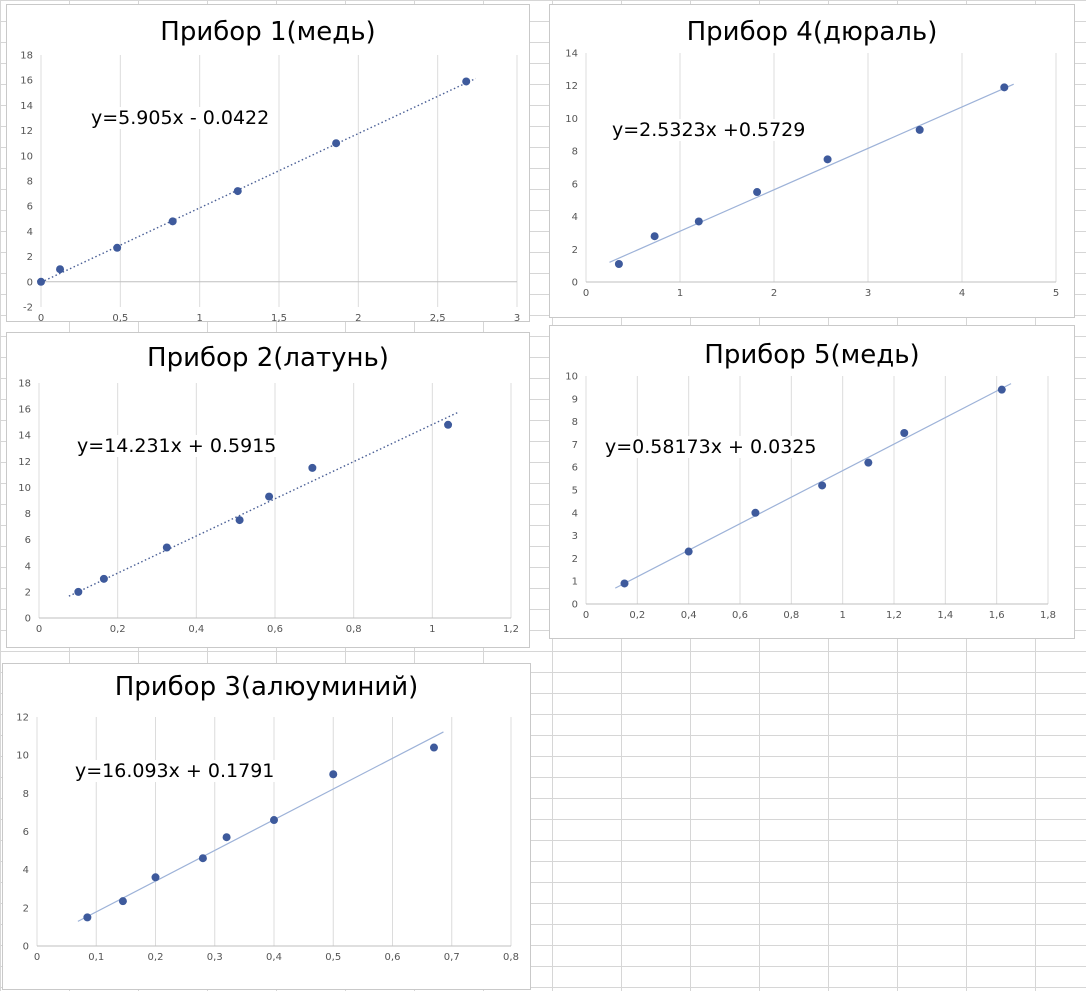  What do you see at coordinates (175, 771) in the screenshot?
I see `trendline-equation-5: y=16.093x + 0.1791` at bounding box center [175, 771].